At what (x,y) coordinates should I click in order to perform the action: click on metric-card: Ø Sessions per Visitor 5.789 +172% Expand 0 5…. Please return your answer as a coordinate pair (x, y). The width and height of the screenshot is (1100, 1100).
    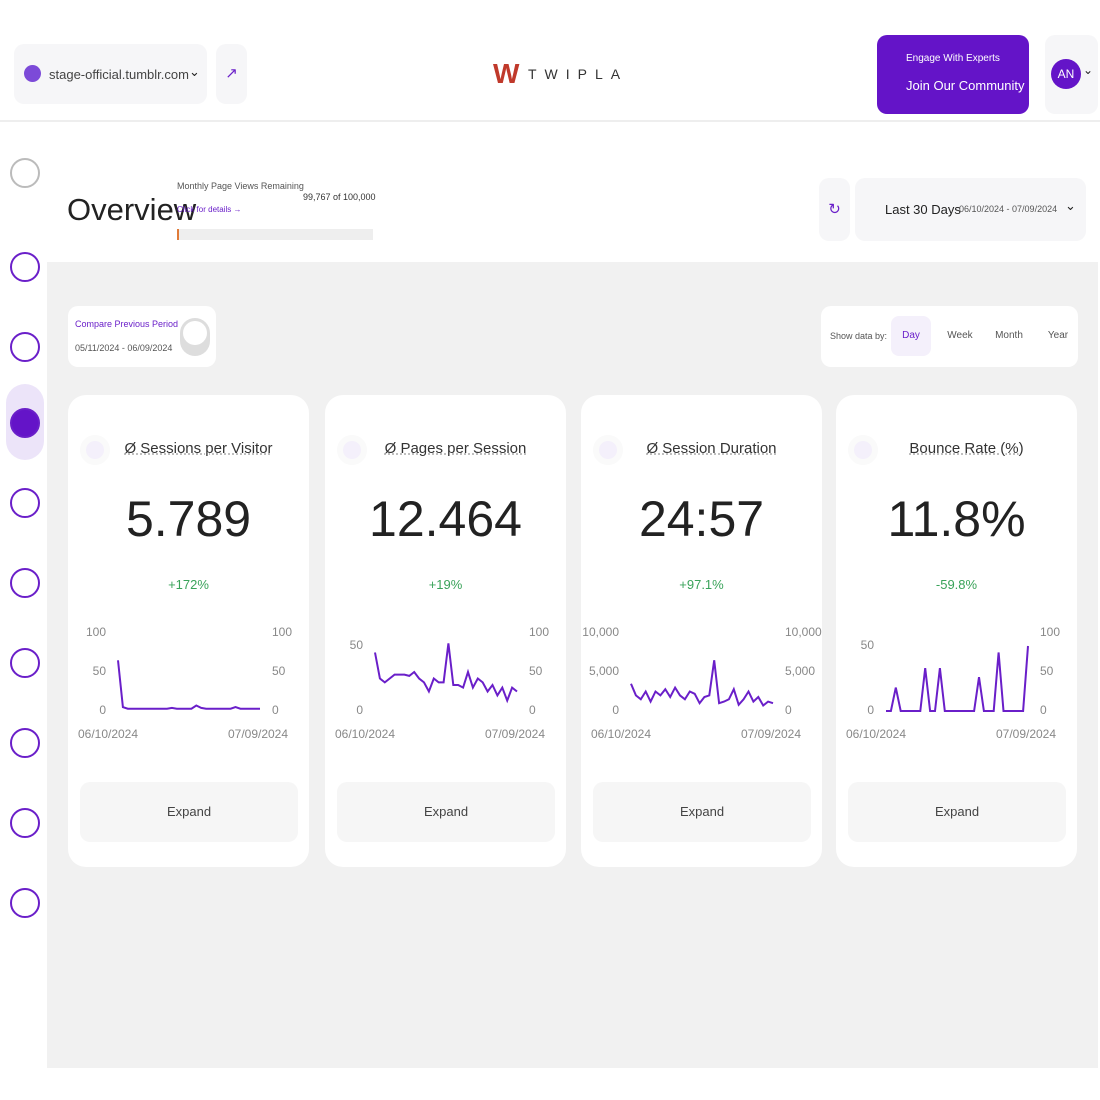
    Looking at the image, I should click on (188, 631).